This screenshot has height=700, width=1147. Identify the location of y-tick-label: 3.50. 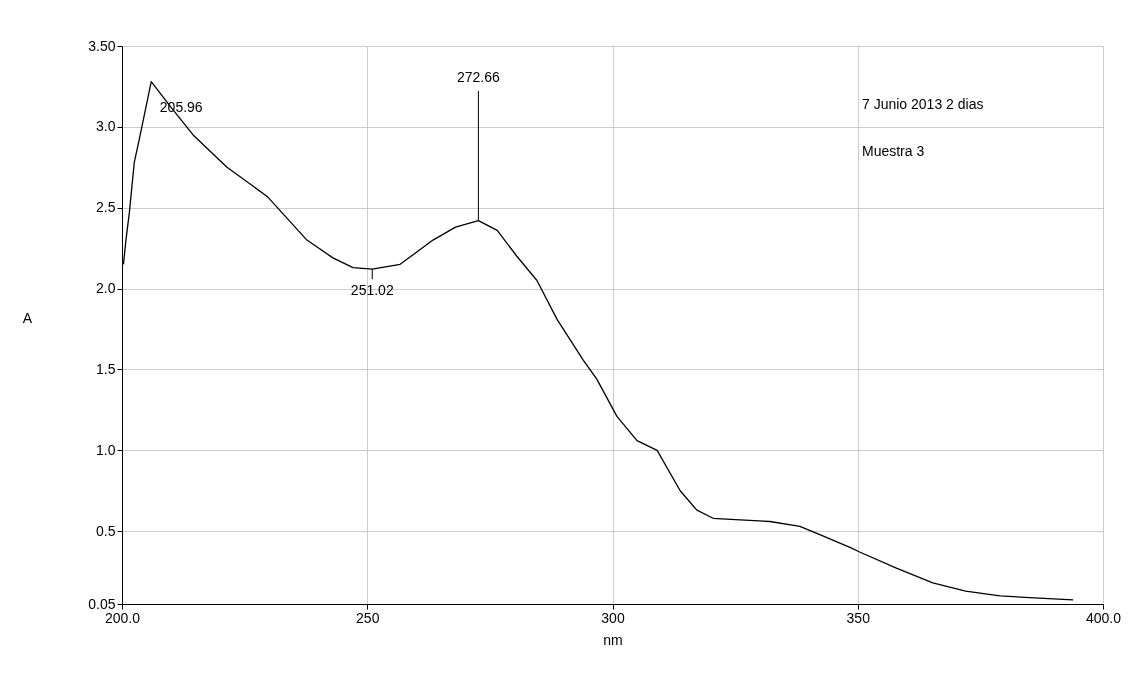
(102, 45).